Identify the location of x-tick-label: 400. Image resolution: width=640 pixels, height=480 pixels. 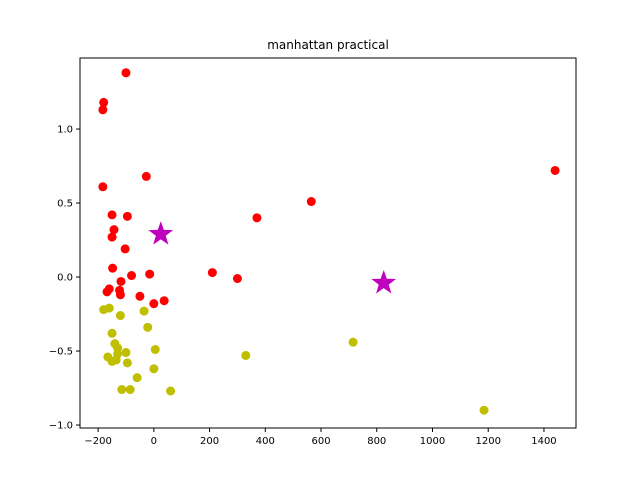
(265, 441).